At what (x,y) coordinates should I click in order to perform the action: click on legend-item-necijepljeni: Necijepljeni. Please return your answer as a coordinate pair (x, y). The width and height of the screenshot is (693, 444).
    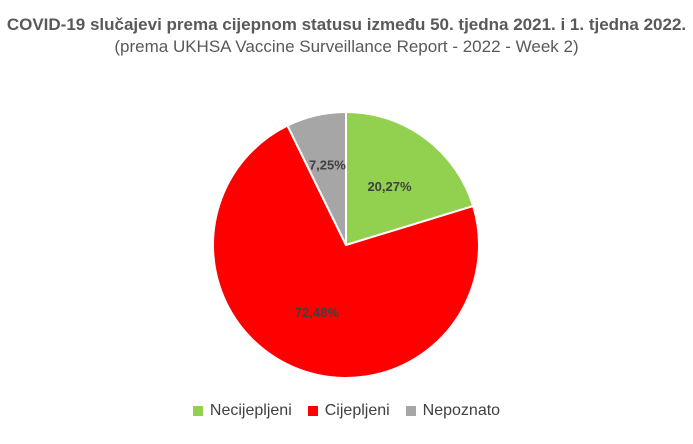
    Looking at the image, I should click on (242, 411).